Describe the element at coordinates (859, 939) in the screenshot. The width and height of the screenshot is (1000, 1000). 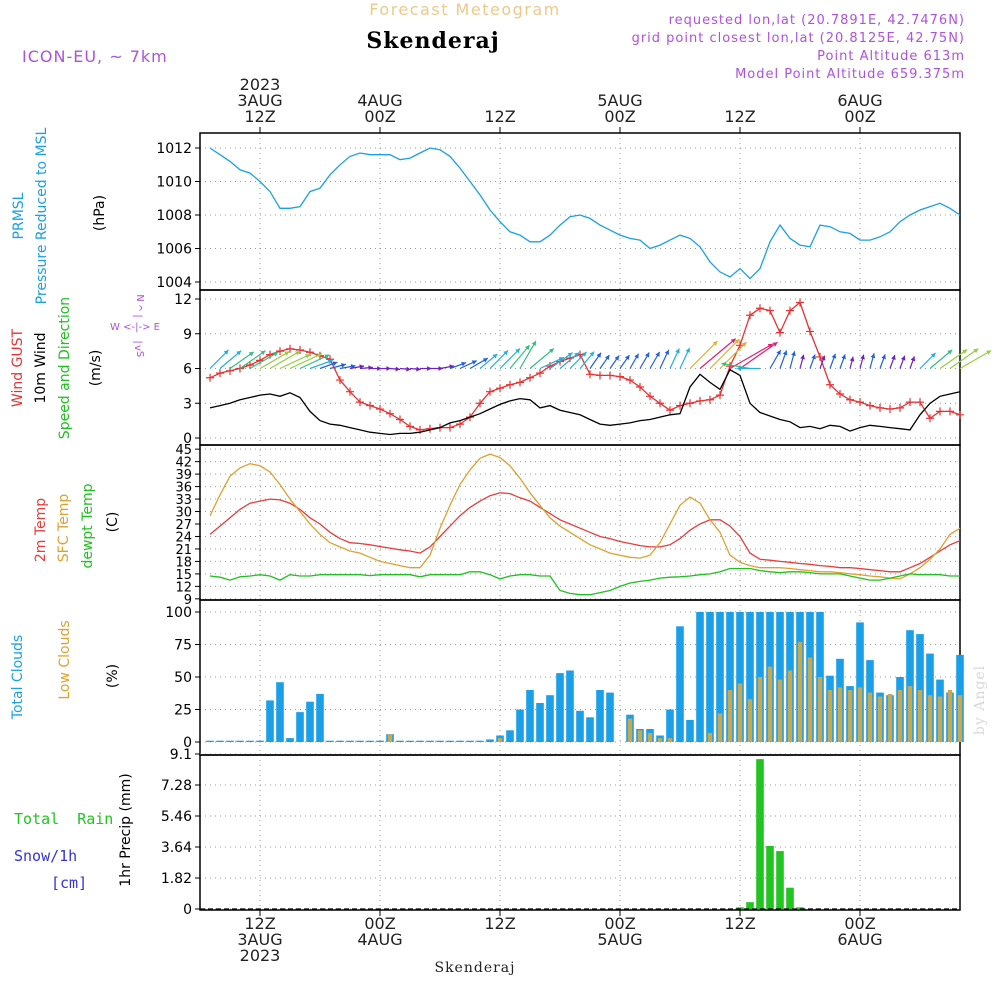
I see `bottom-time-label: 6AUG` at that location.